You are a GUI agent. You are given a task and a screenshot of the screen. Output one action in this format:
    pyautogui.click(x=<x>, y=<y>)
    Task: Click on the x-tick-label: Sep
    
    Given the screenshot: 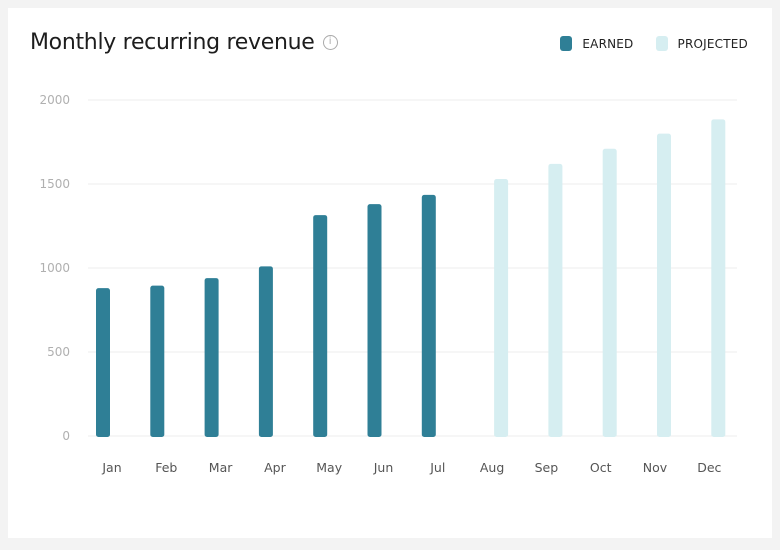 What is the action you would take?
    pyautogui.click(x=547, y=467)
    